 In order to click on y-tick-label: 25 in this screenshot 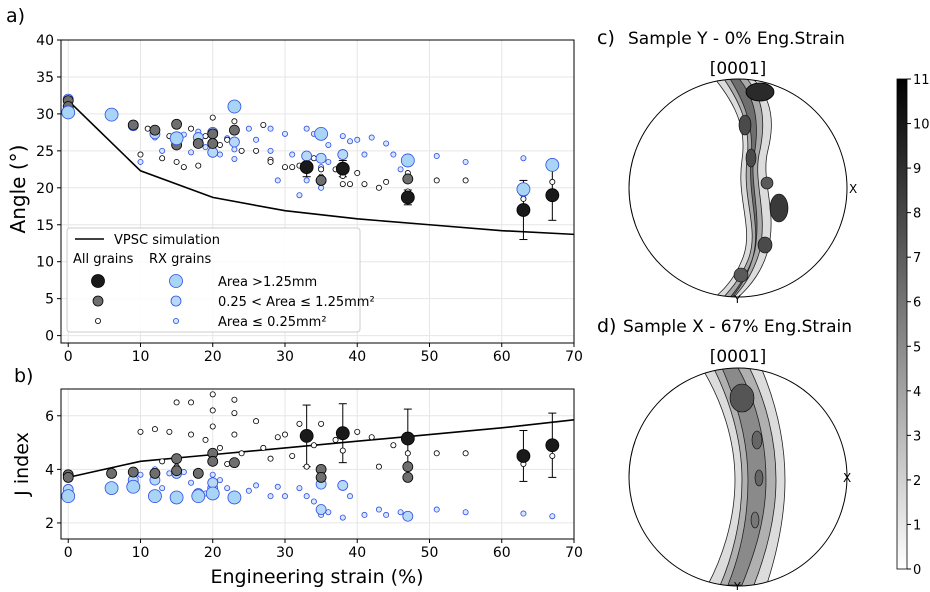, I will do `click(45, 152)`.